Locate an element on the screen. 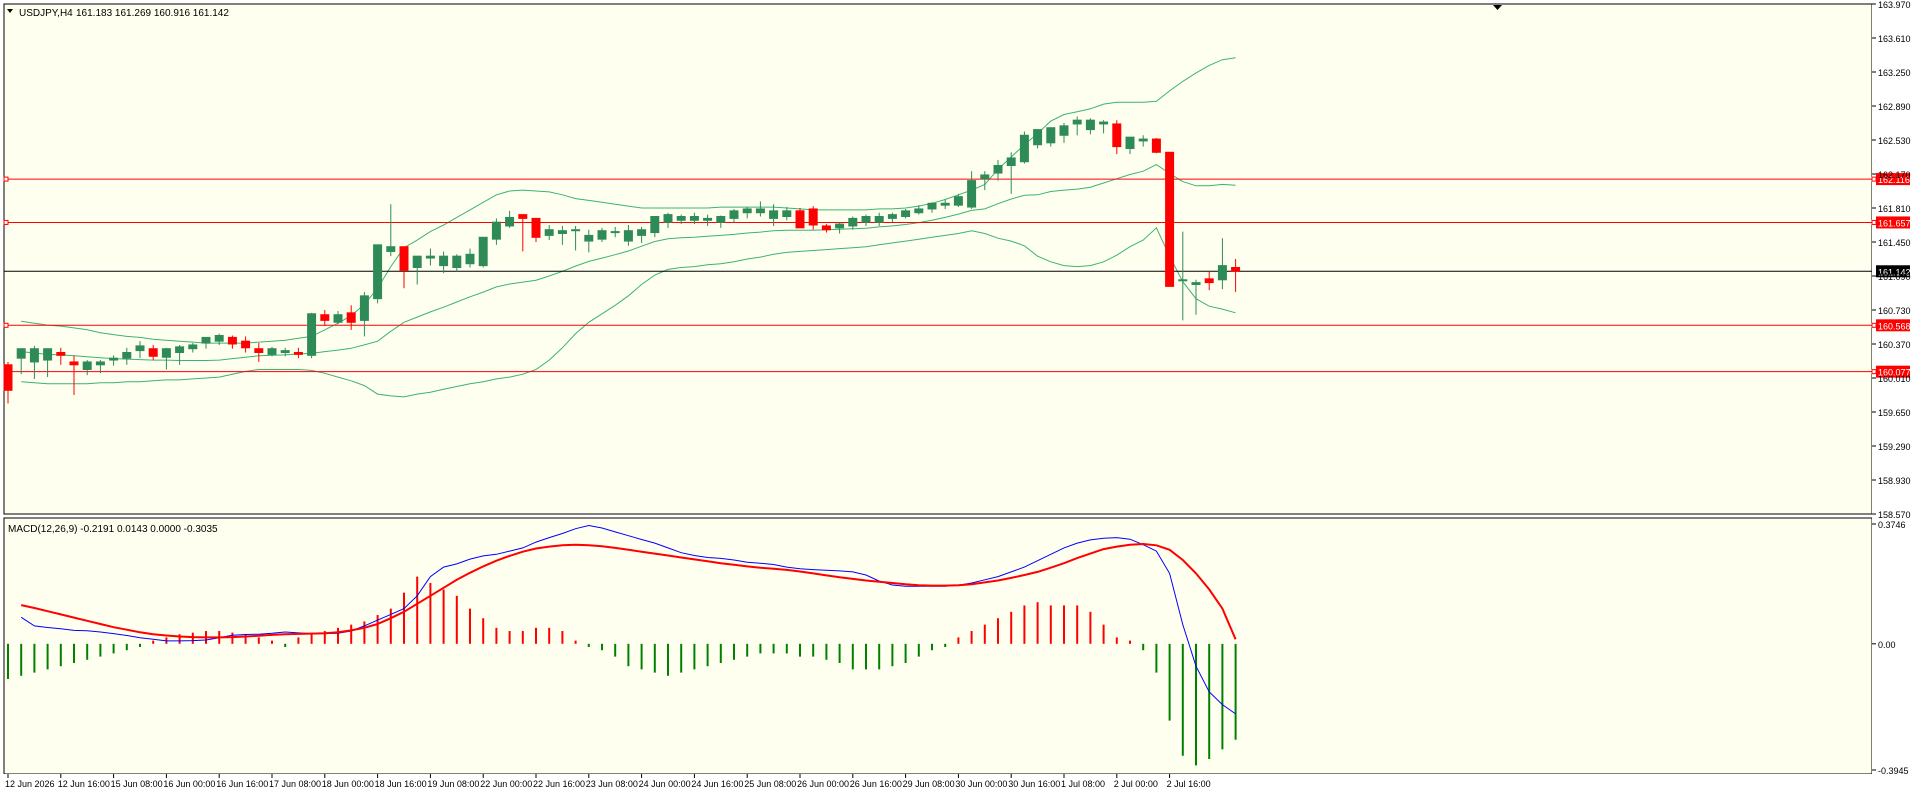 The width and height of the screenshot is (1912, 800). time-tick-label: 23 Jun 08:00 is located at coordinates (612, 784).